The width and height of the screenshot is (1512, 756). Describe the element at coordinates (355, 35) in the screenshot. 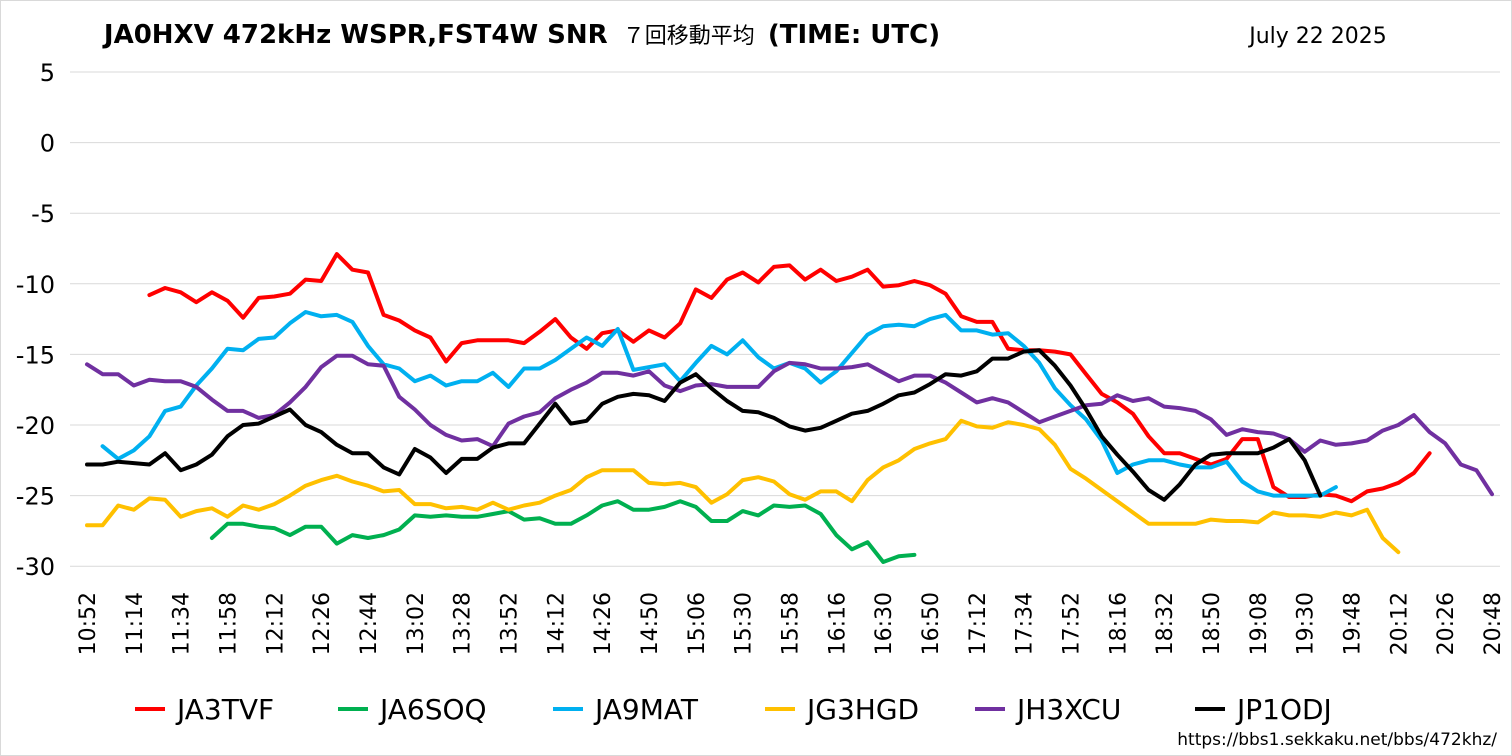

I see `chart-title-main: JA0HXV 472kHz WSPR,FST4W SNR` at that location.